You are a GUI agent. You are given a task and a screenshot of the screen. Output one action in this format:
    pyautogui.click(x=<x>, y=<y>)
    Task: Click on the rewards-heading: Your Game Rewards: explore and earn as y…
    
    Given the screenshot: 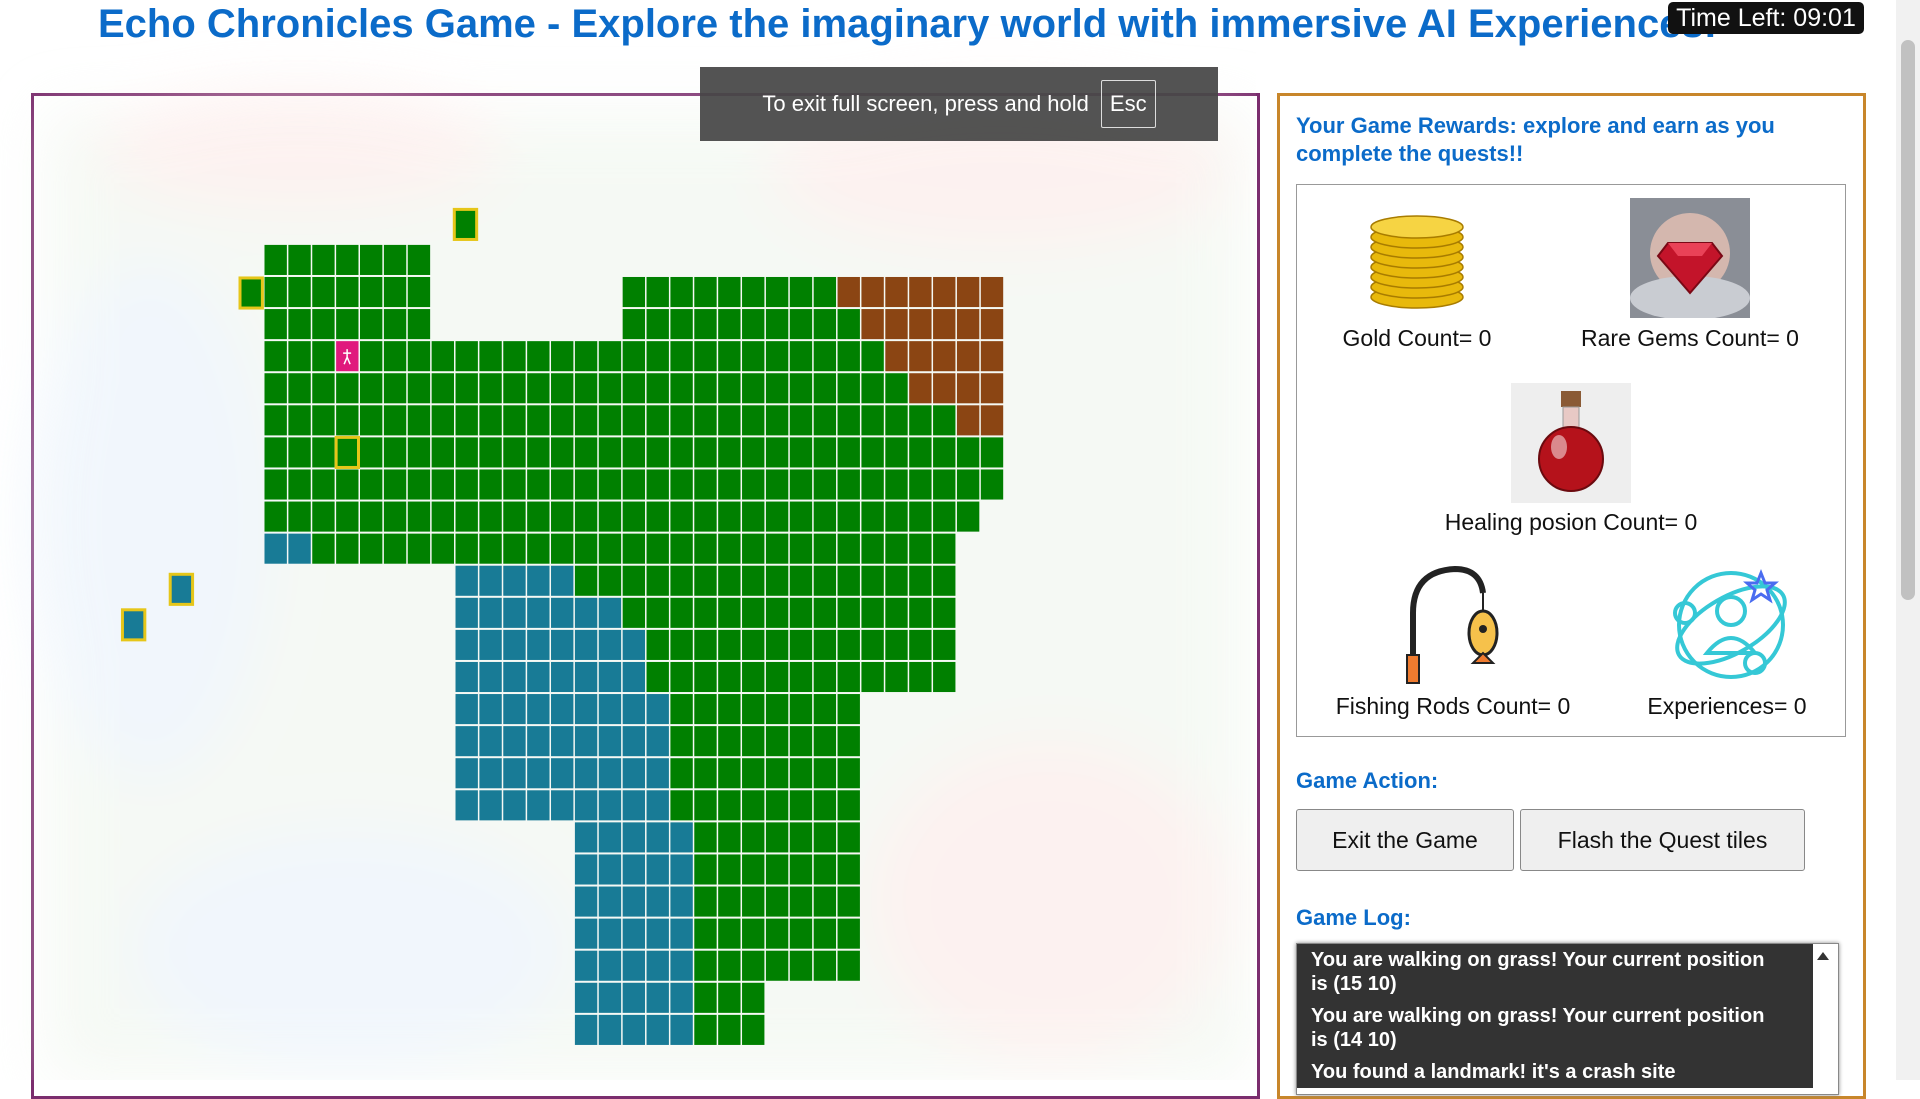 What is the action you would take?
    pyautogui.click(x=1535, y=139)
    